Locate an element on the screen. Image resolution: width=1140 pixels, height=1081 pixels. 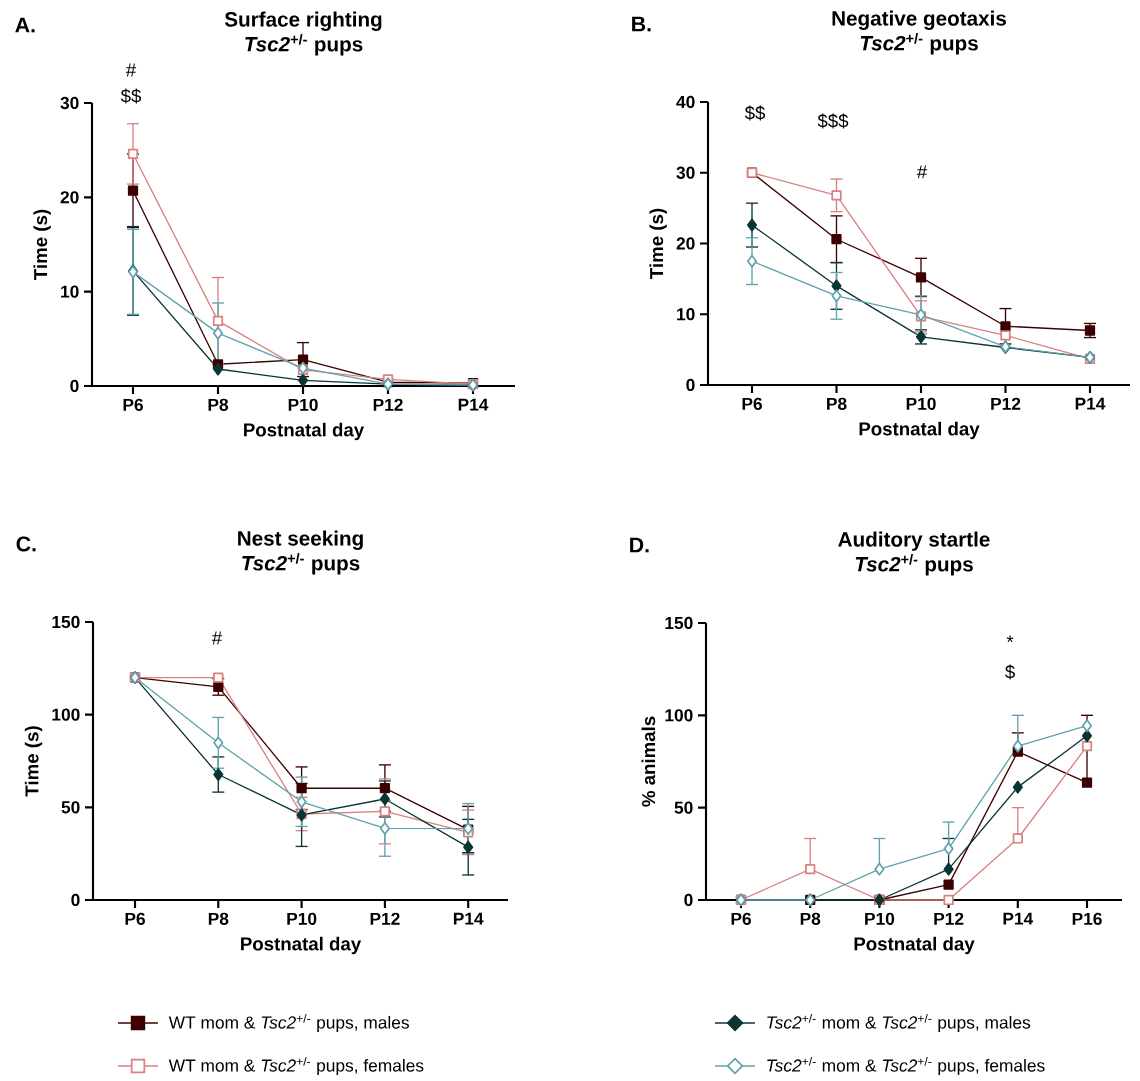
annotation: $ is located at coordinates (1010, 672).